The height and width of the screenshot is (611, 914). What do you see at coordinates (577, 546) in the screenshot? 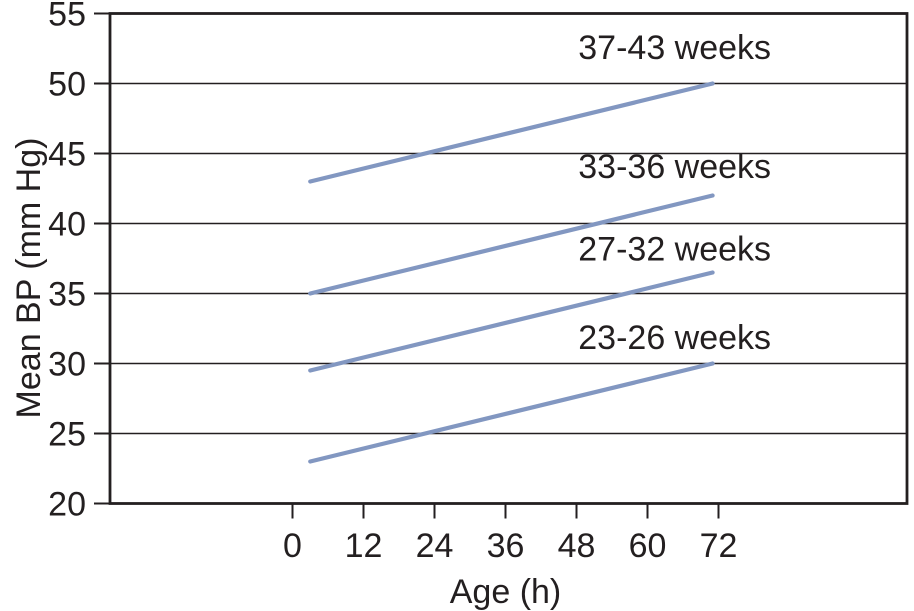
I see `x-tick-label: 48` at bounding box center [577, 546].